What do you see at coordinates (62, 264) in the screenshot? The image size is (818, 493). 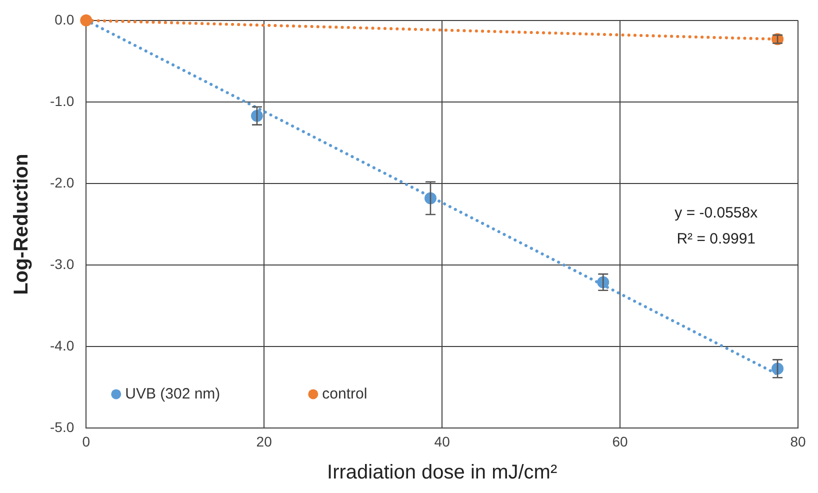 I see `y-tick-label: -3.0` at bounding box center [62, 264].